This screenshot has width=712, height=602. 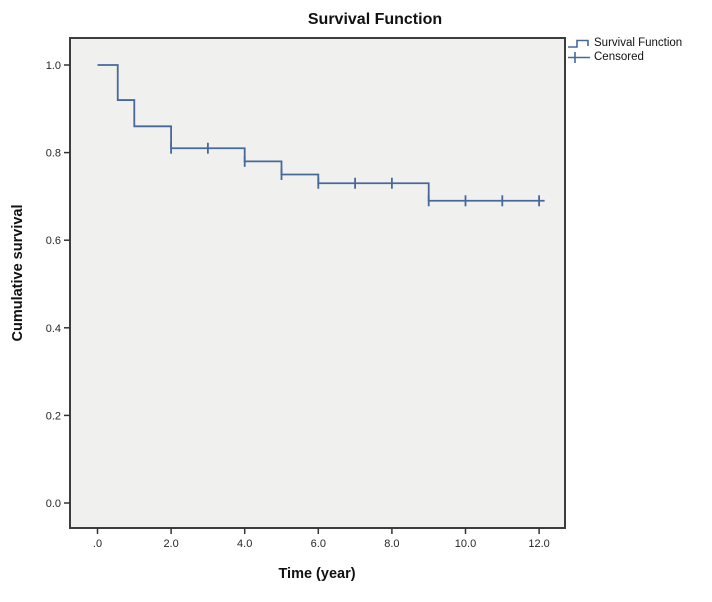 I want to click on legend: Survival Function Censored, so click(x=624, y=50).